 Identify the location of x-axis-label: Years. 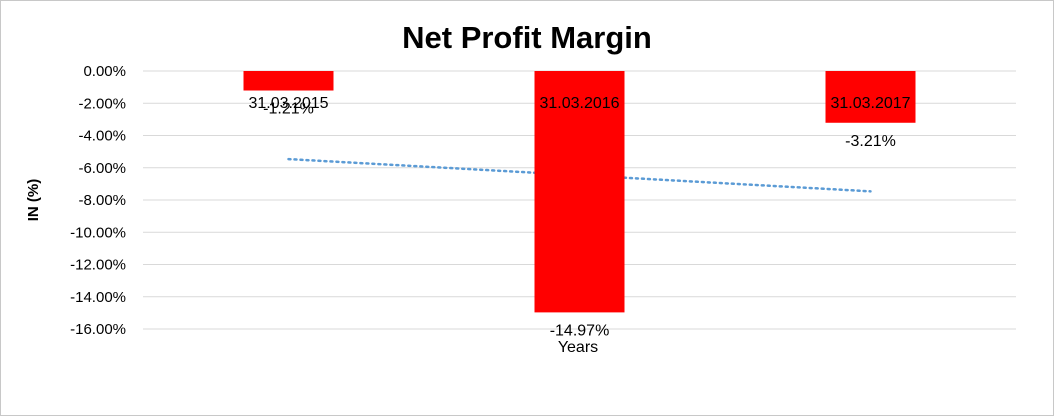
(578, 347).